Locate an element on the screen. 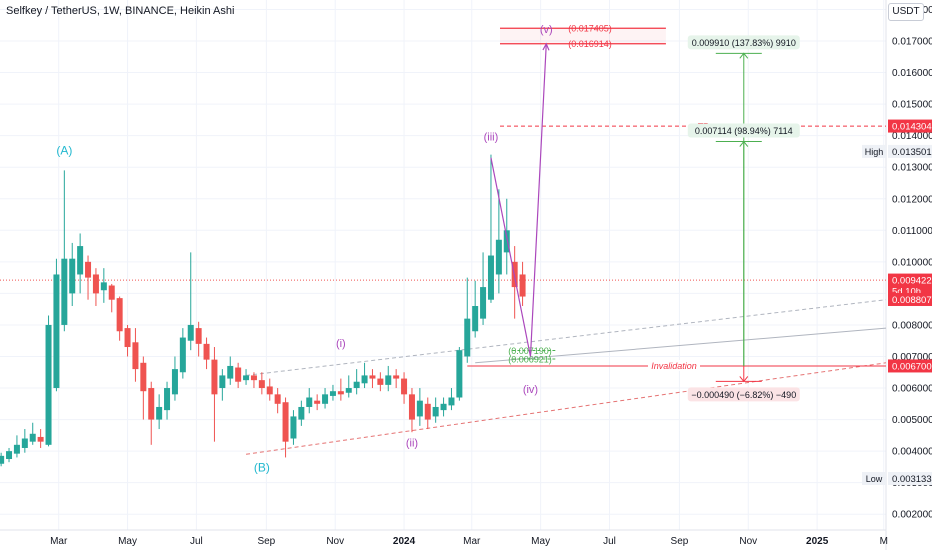 This screenshot has width=932, height=550. wave-label-sub: (ii) is located at coordinates (412, 443).